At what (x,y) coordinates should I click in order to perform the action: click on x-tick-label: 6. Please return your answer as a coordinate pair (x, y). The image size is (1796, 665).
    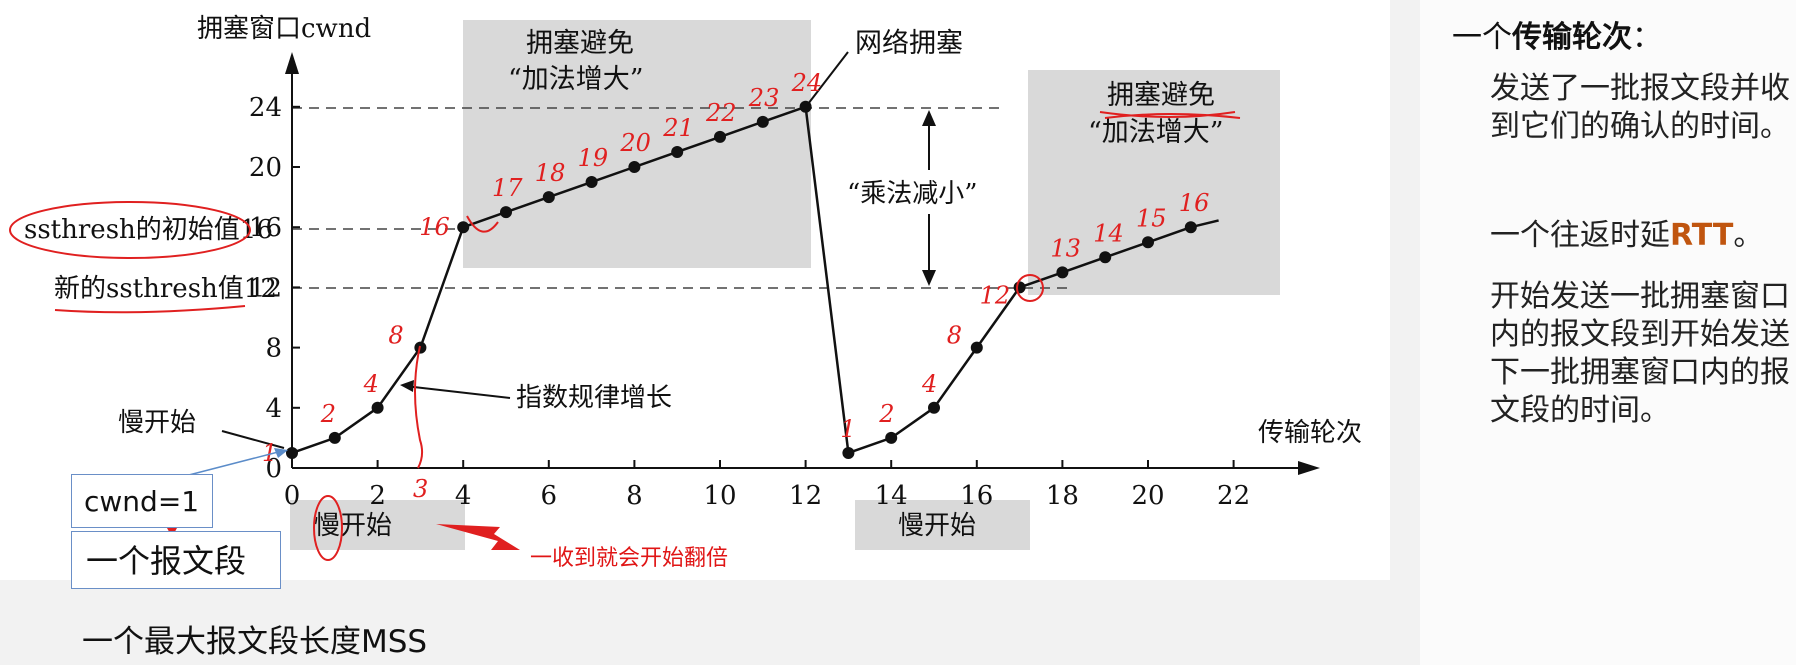
    Looking at the image, I should click on (549, 496).